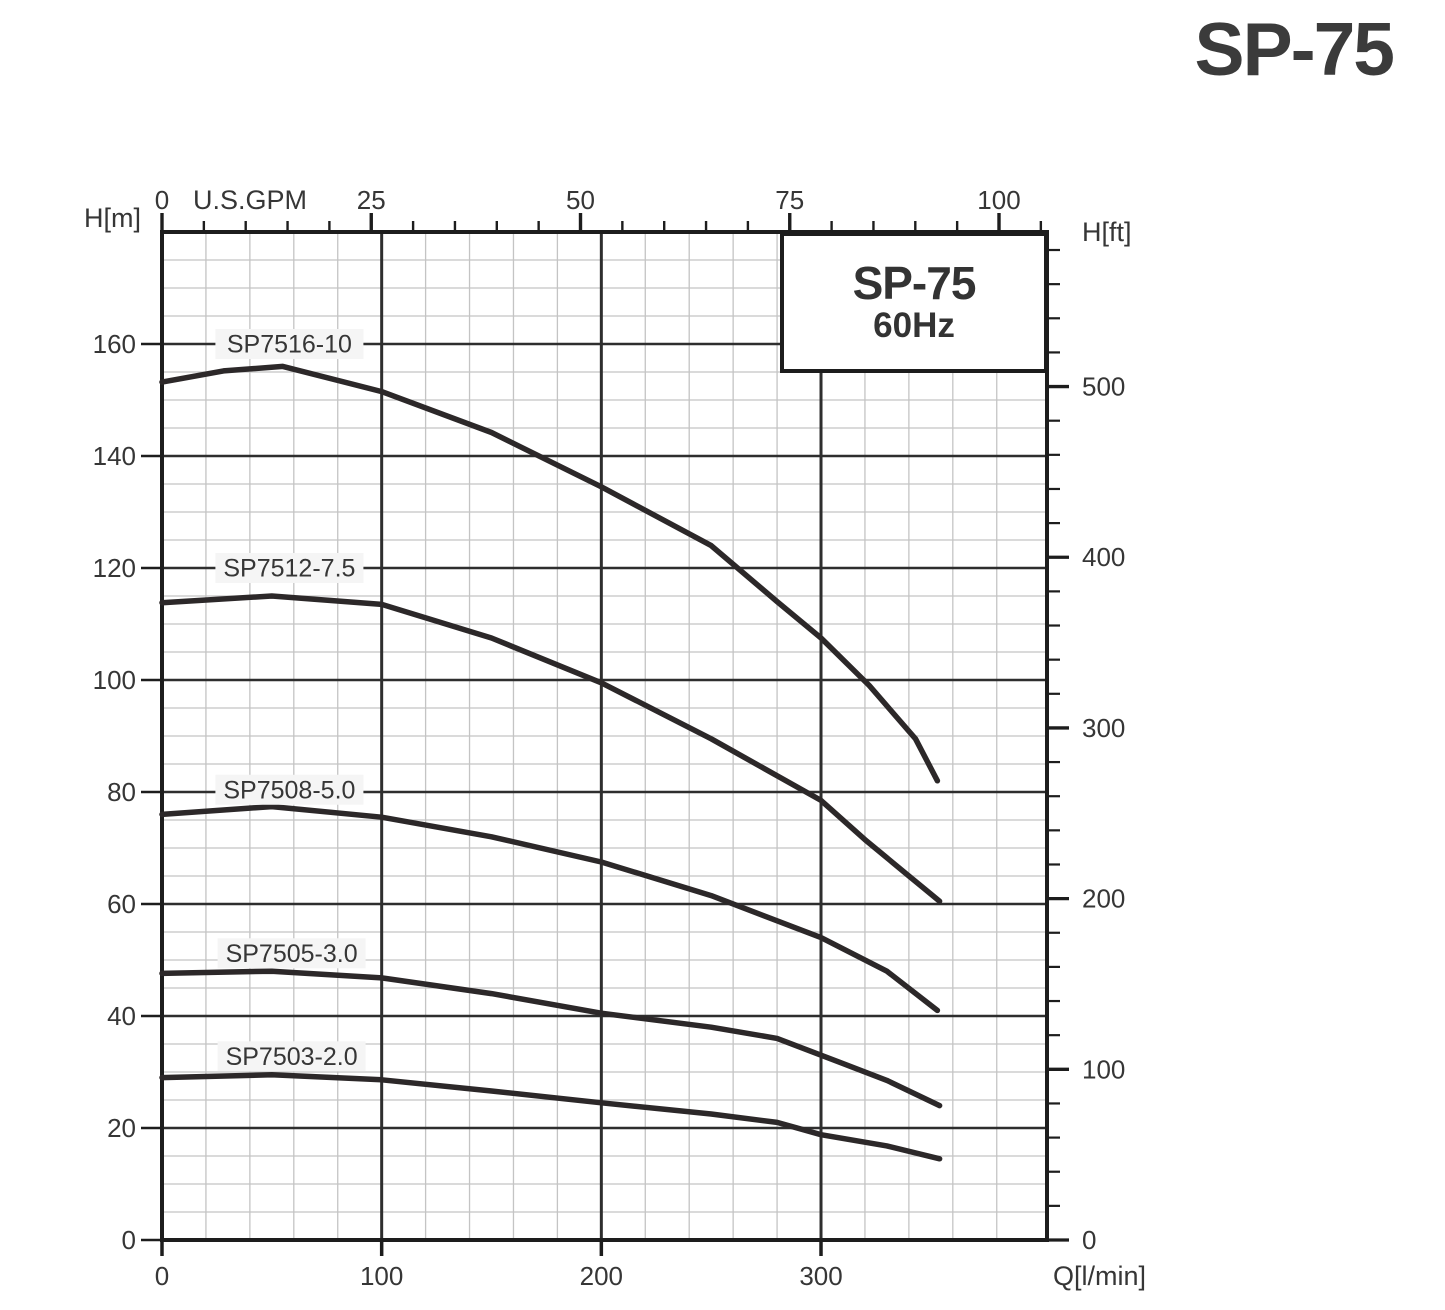  I want to click on curve-label-text: SP7505-3.0, so click(292, 954).